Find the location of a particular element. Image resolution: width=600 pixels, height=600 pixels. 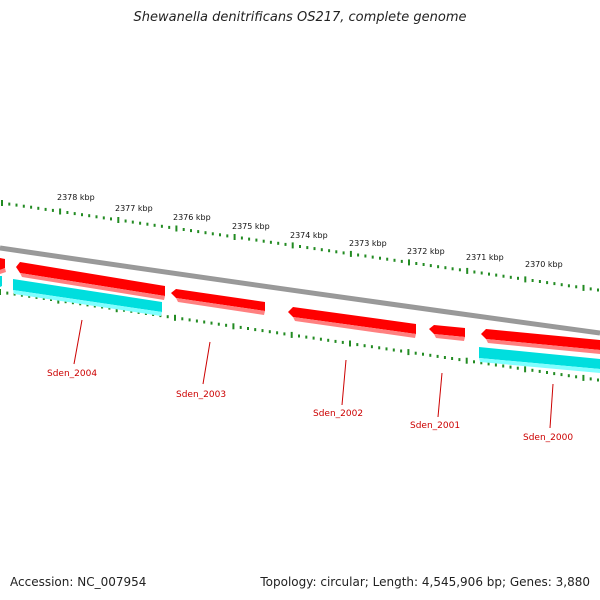

gene-label: Sden_2004 is located at coordinates (72, 374).